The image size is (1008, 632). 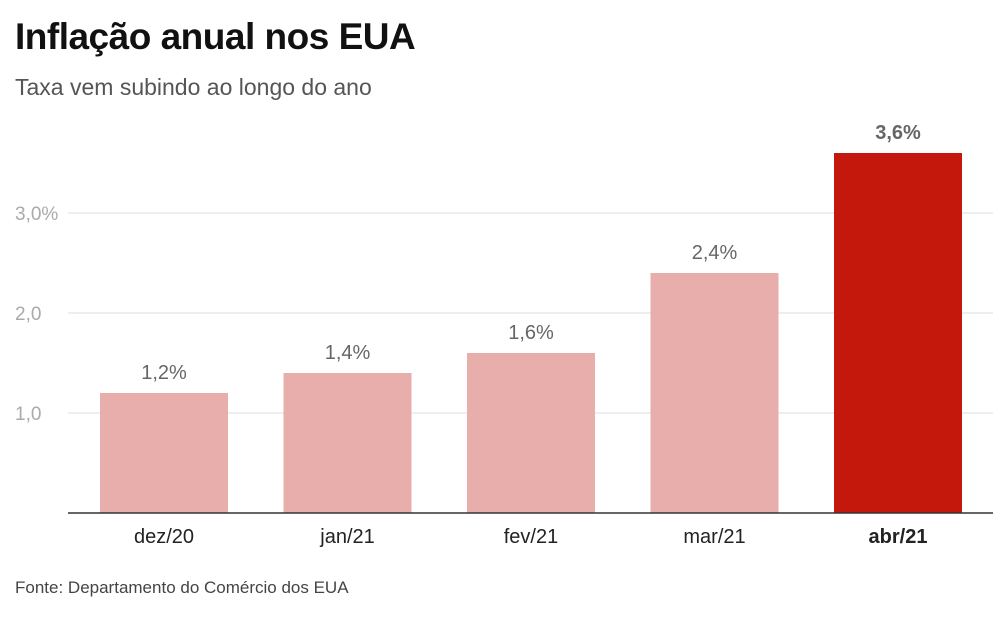 I want to click on value-label: 3,6%, so click(x=898, y=133).